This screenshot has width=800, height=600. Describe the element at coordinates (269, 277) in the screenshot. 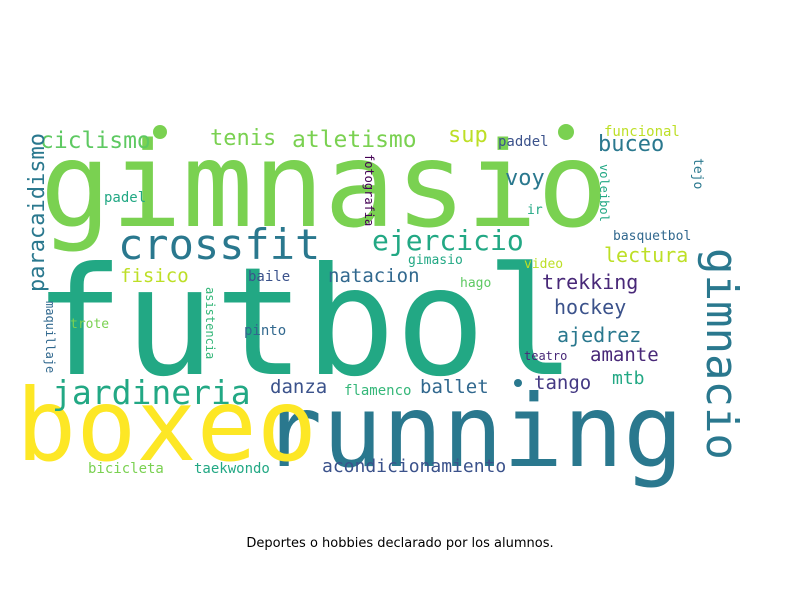

I see `word-baile: baile` at that location.